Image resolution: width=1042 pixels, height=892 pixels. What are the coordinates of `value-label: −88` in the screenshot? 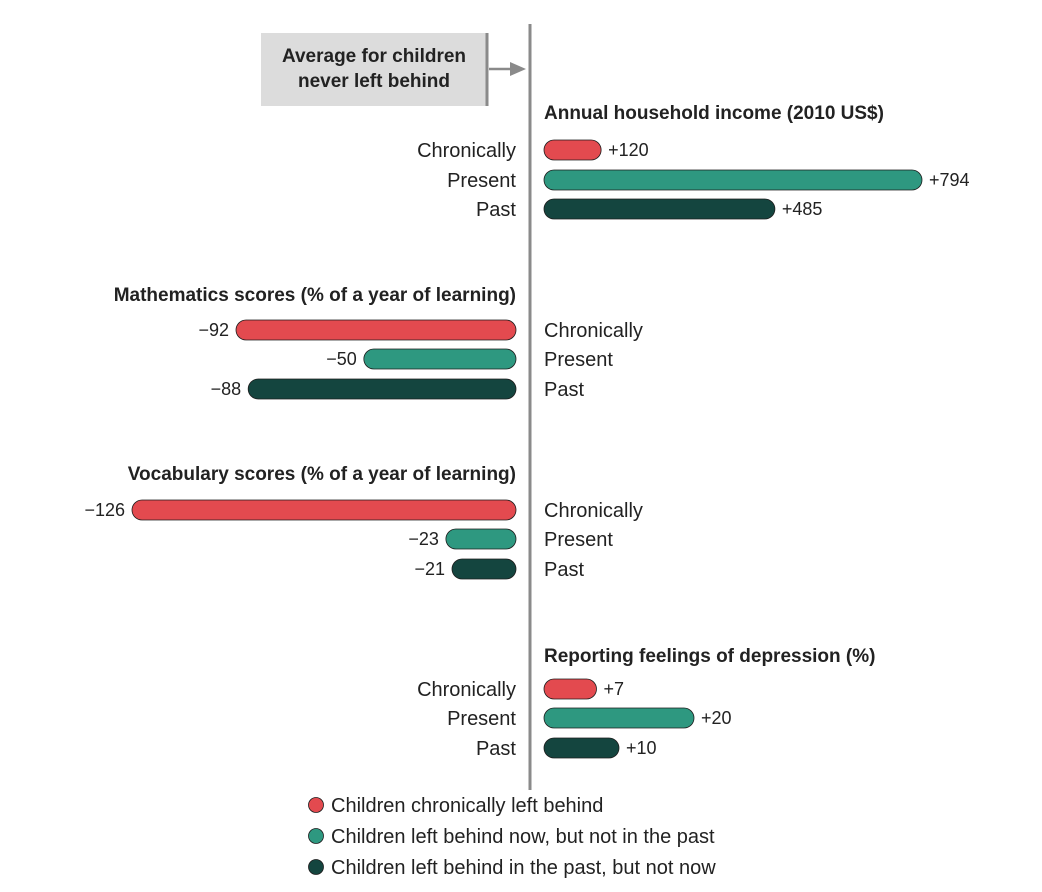 It's located at (226, 389).